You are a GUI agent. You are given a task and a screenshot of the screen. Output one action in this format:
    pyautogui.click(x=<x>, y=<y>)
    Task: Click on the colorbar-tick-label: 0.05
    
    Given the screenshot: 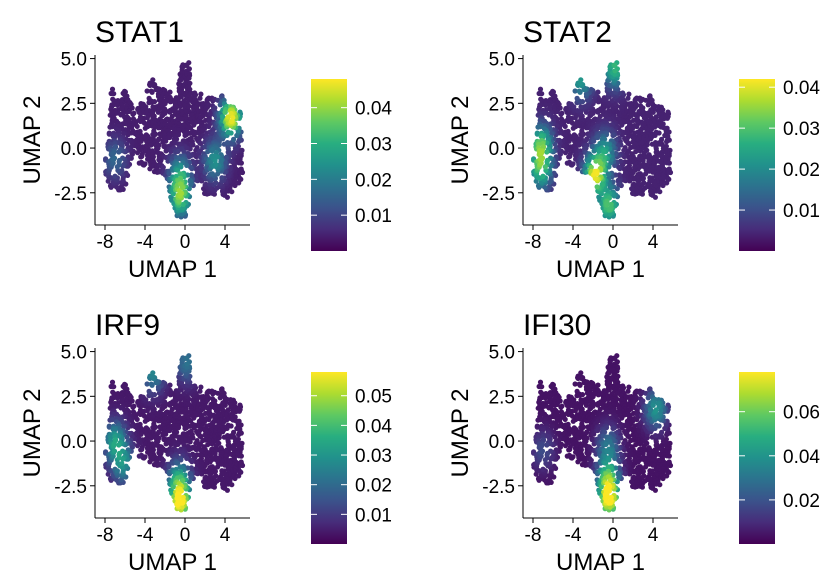 What is the action you would take?
    pyautogui.click(x=373, y=397)
    